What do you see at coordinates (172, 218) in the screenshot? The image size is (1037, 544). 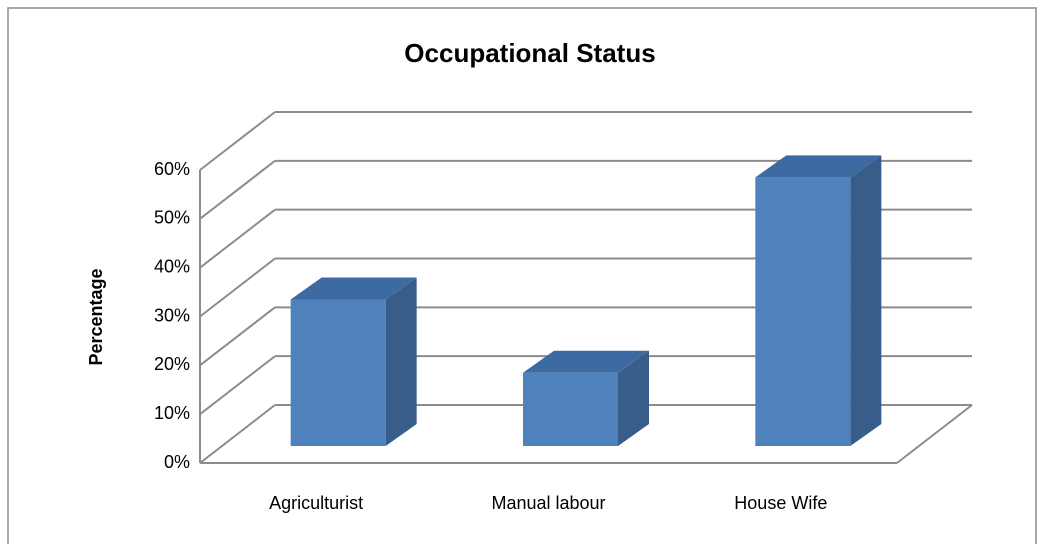 I see `y-tick-label: 50%` at bounding box center [172, 218].